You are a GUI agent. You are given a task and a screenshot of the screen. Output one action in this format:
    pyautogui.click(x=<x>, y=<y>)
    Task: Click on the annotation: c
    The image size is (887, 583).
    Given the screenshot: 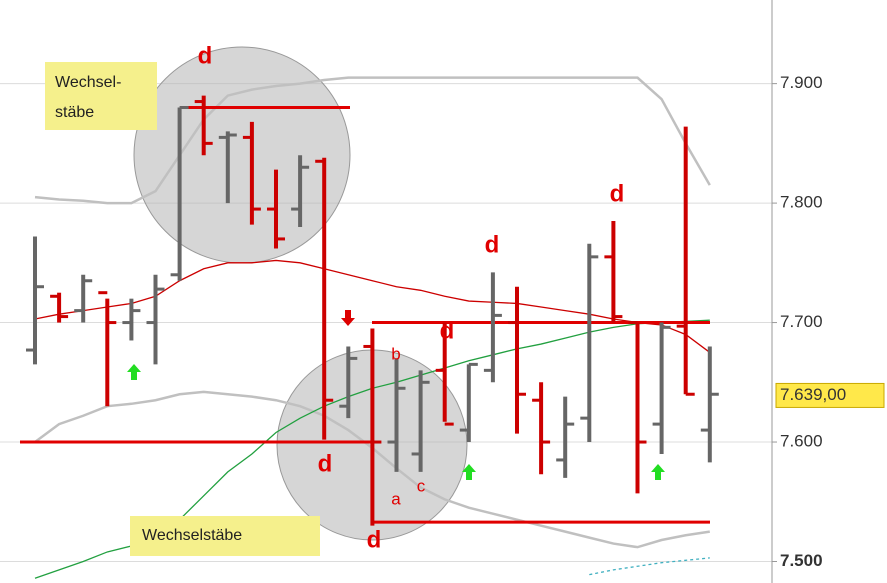 What is the action you would take?
    pyautogui.click(x=421, y=485)
    